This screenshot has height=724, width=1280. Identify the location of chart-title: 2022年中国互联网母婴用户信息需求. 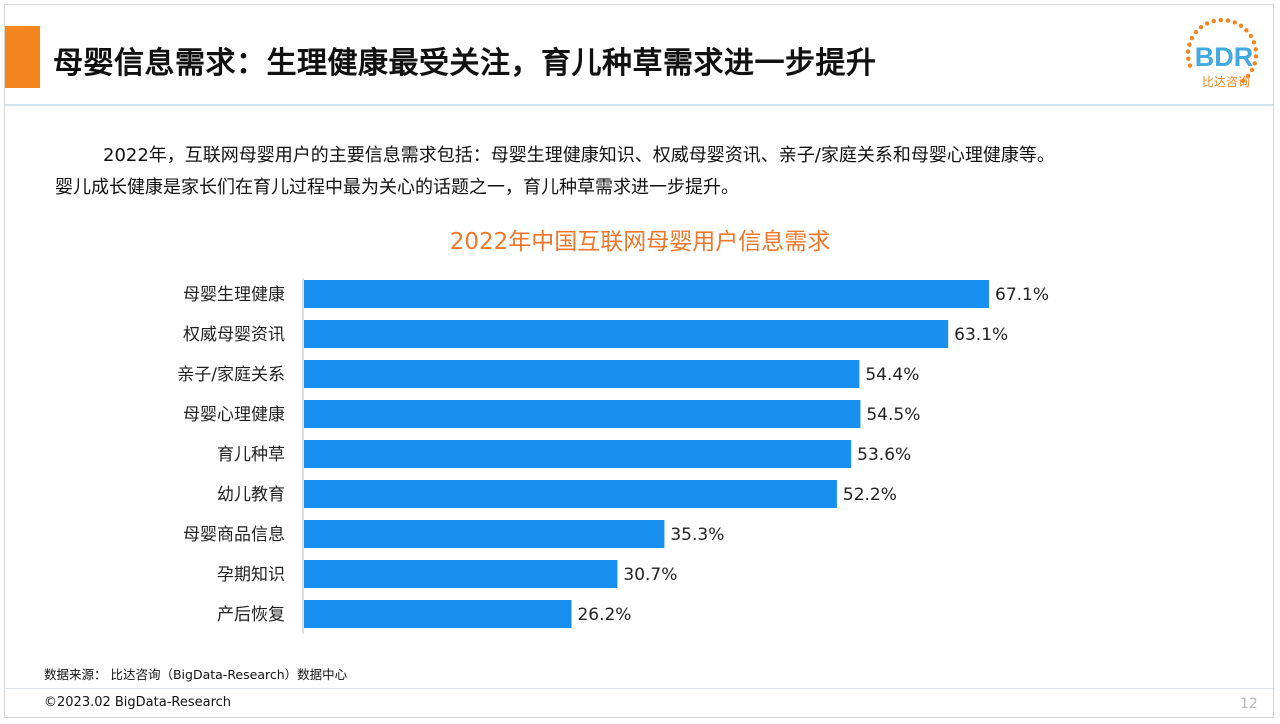
(640, 242).